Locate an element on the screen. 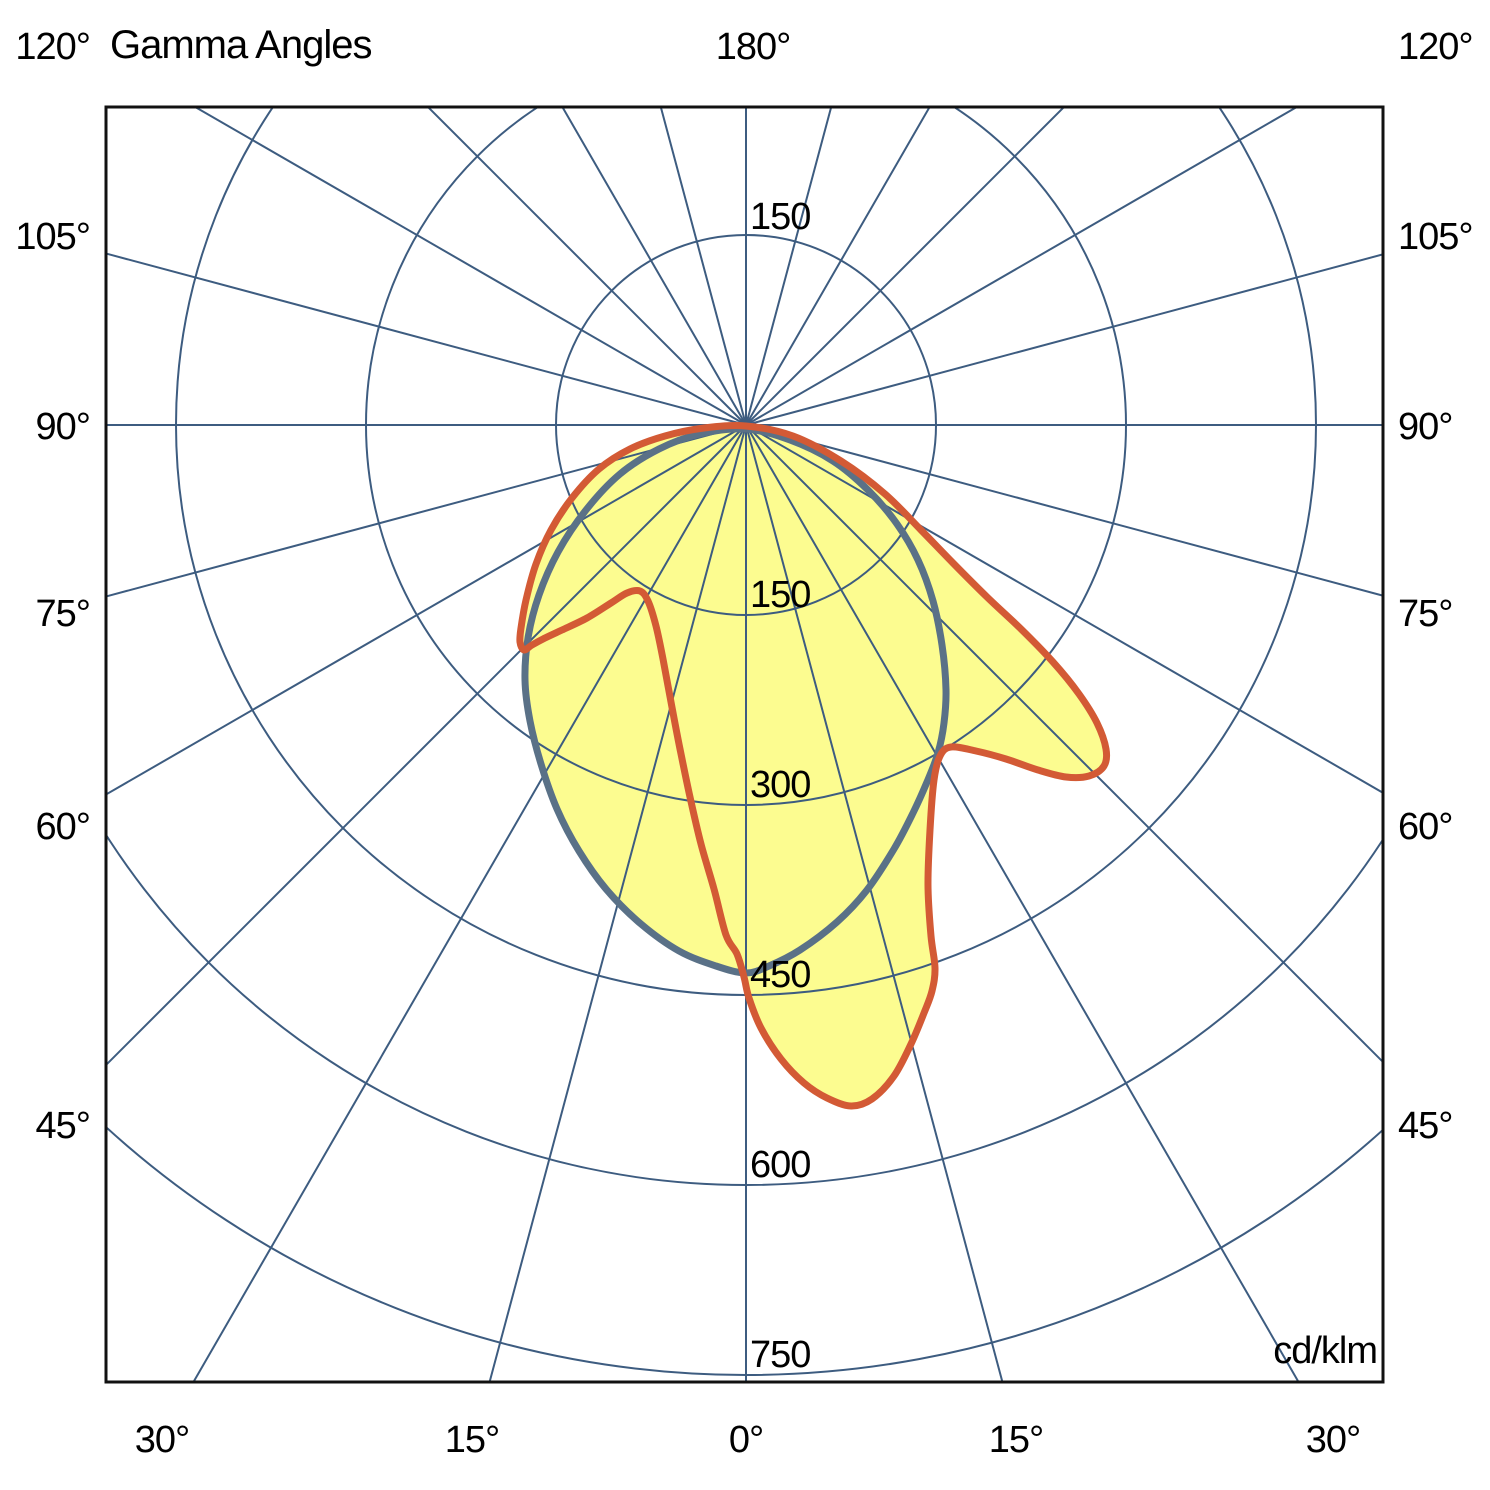 This screenshot has width=1490, height=1490. chart-title: Gamma Angles is located at coordinates (241, 45).